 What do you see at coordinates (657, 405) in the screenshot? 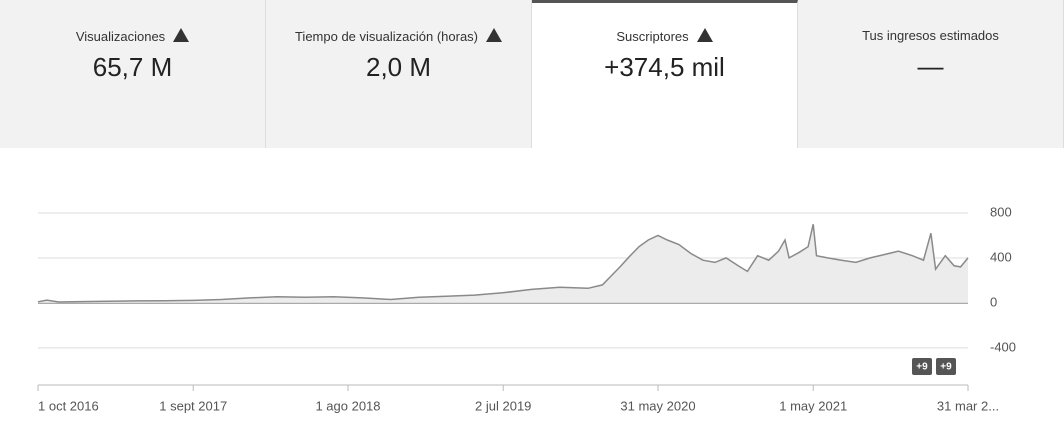
I see `x-tick-label: 31 may 2020` at bounding box center [657, 405].